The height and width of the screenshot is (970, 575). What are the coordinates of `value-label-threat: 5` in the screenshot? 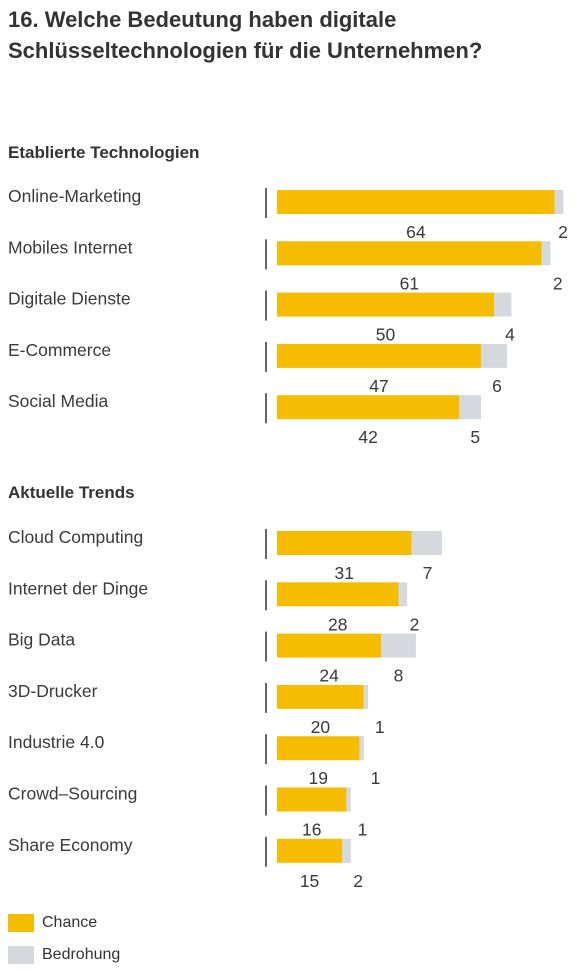 It's located at (475, 437).